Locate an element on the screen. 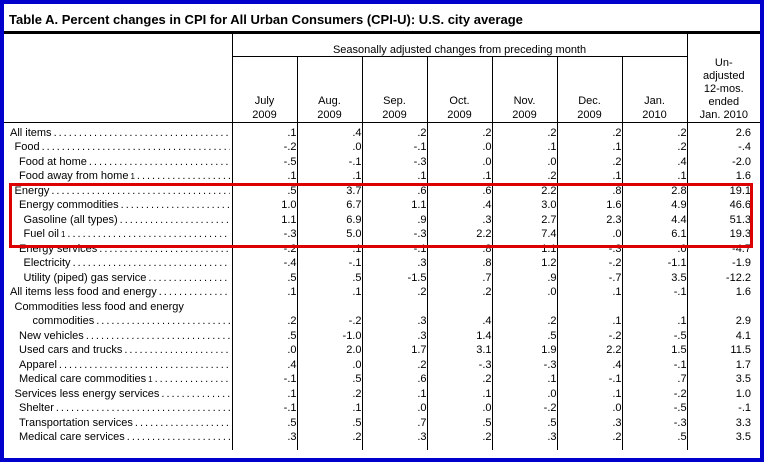 The height and width of the screenshot is (462, 764). month-header-oct-2009: Oct. 2009 is located at coordinates (460, 89).